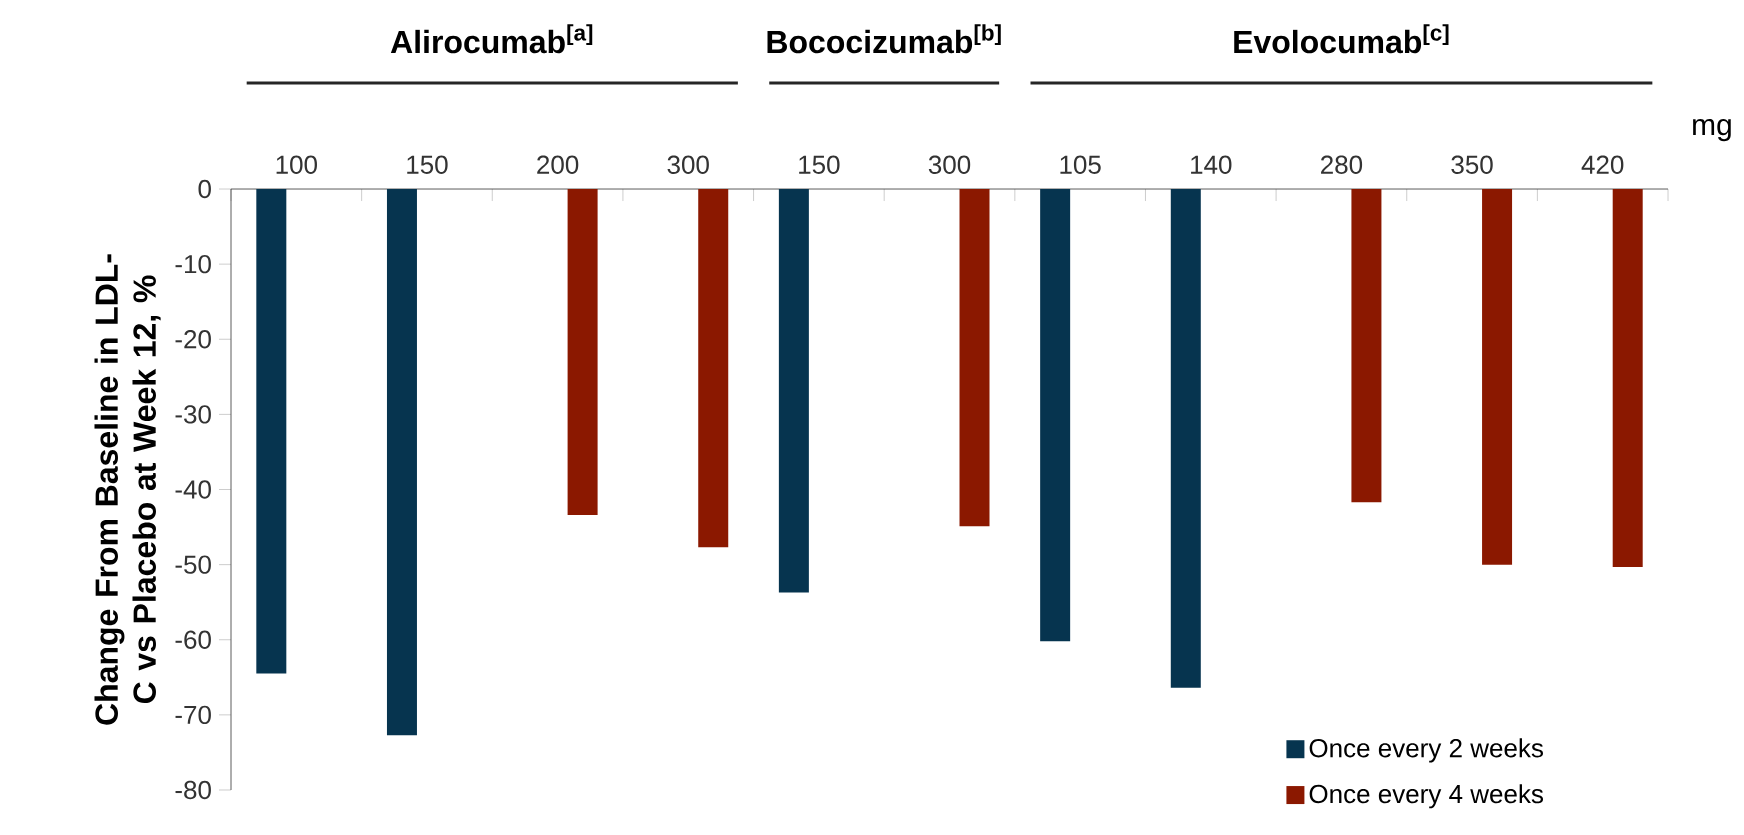  Describe the element at coordinates (1341, 39) in the screenshot. I see `text: Evolocumab$^{[c]}$` at that location.